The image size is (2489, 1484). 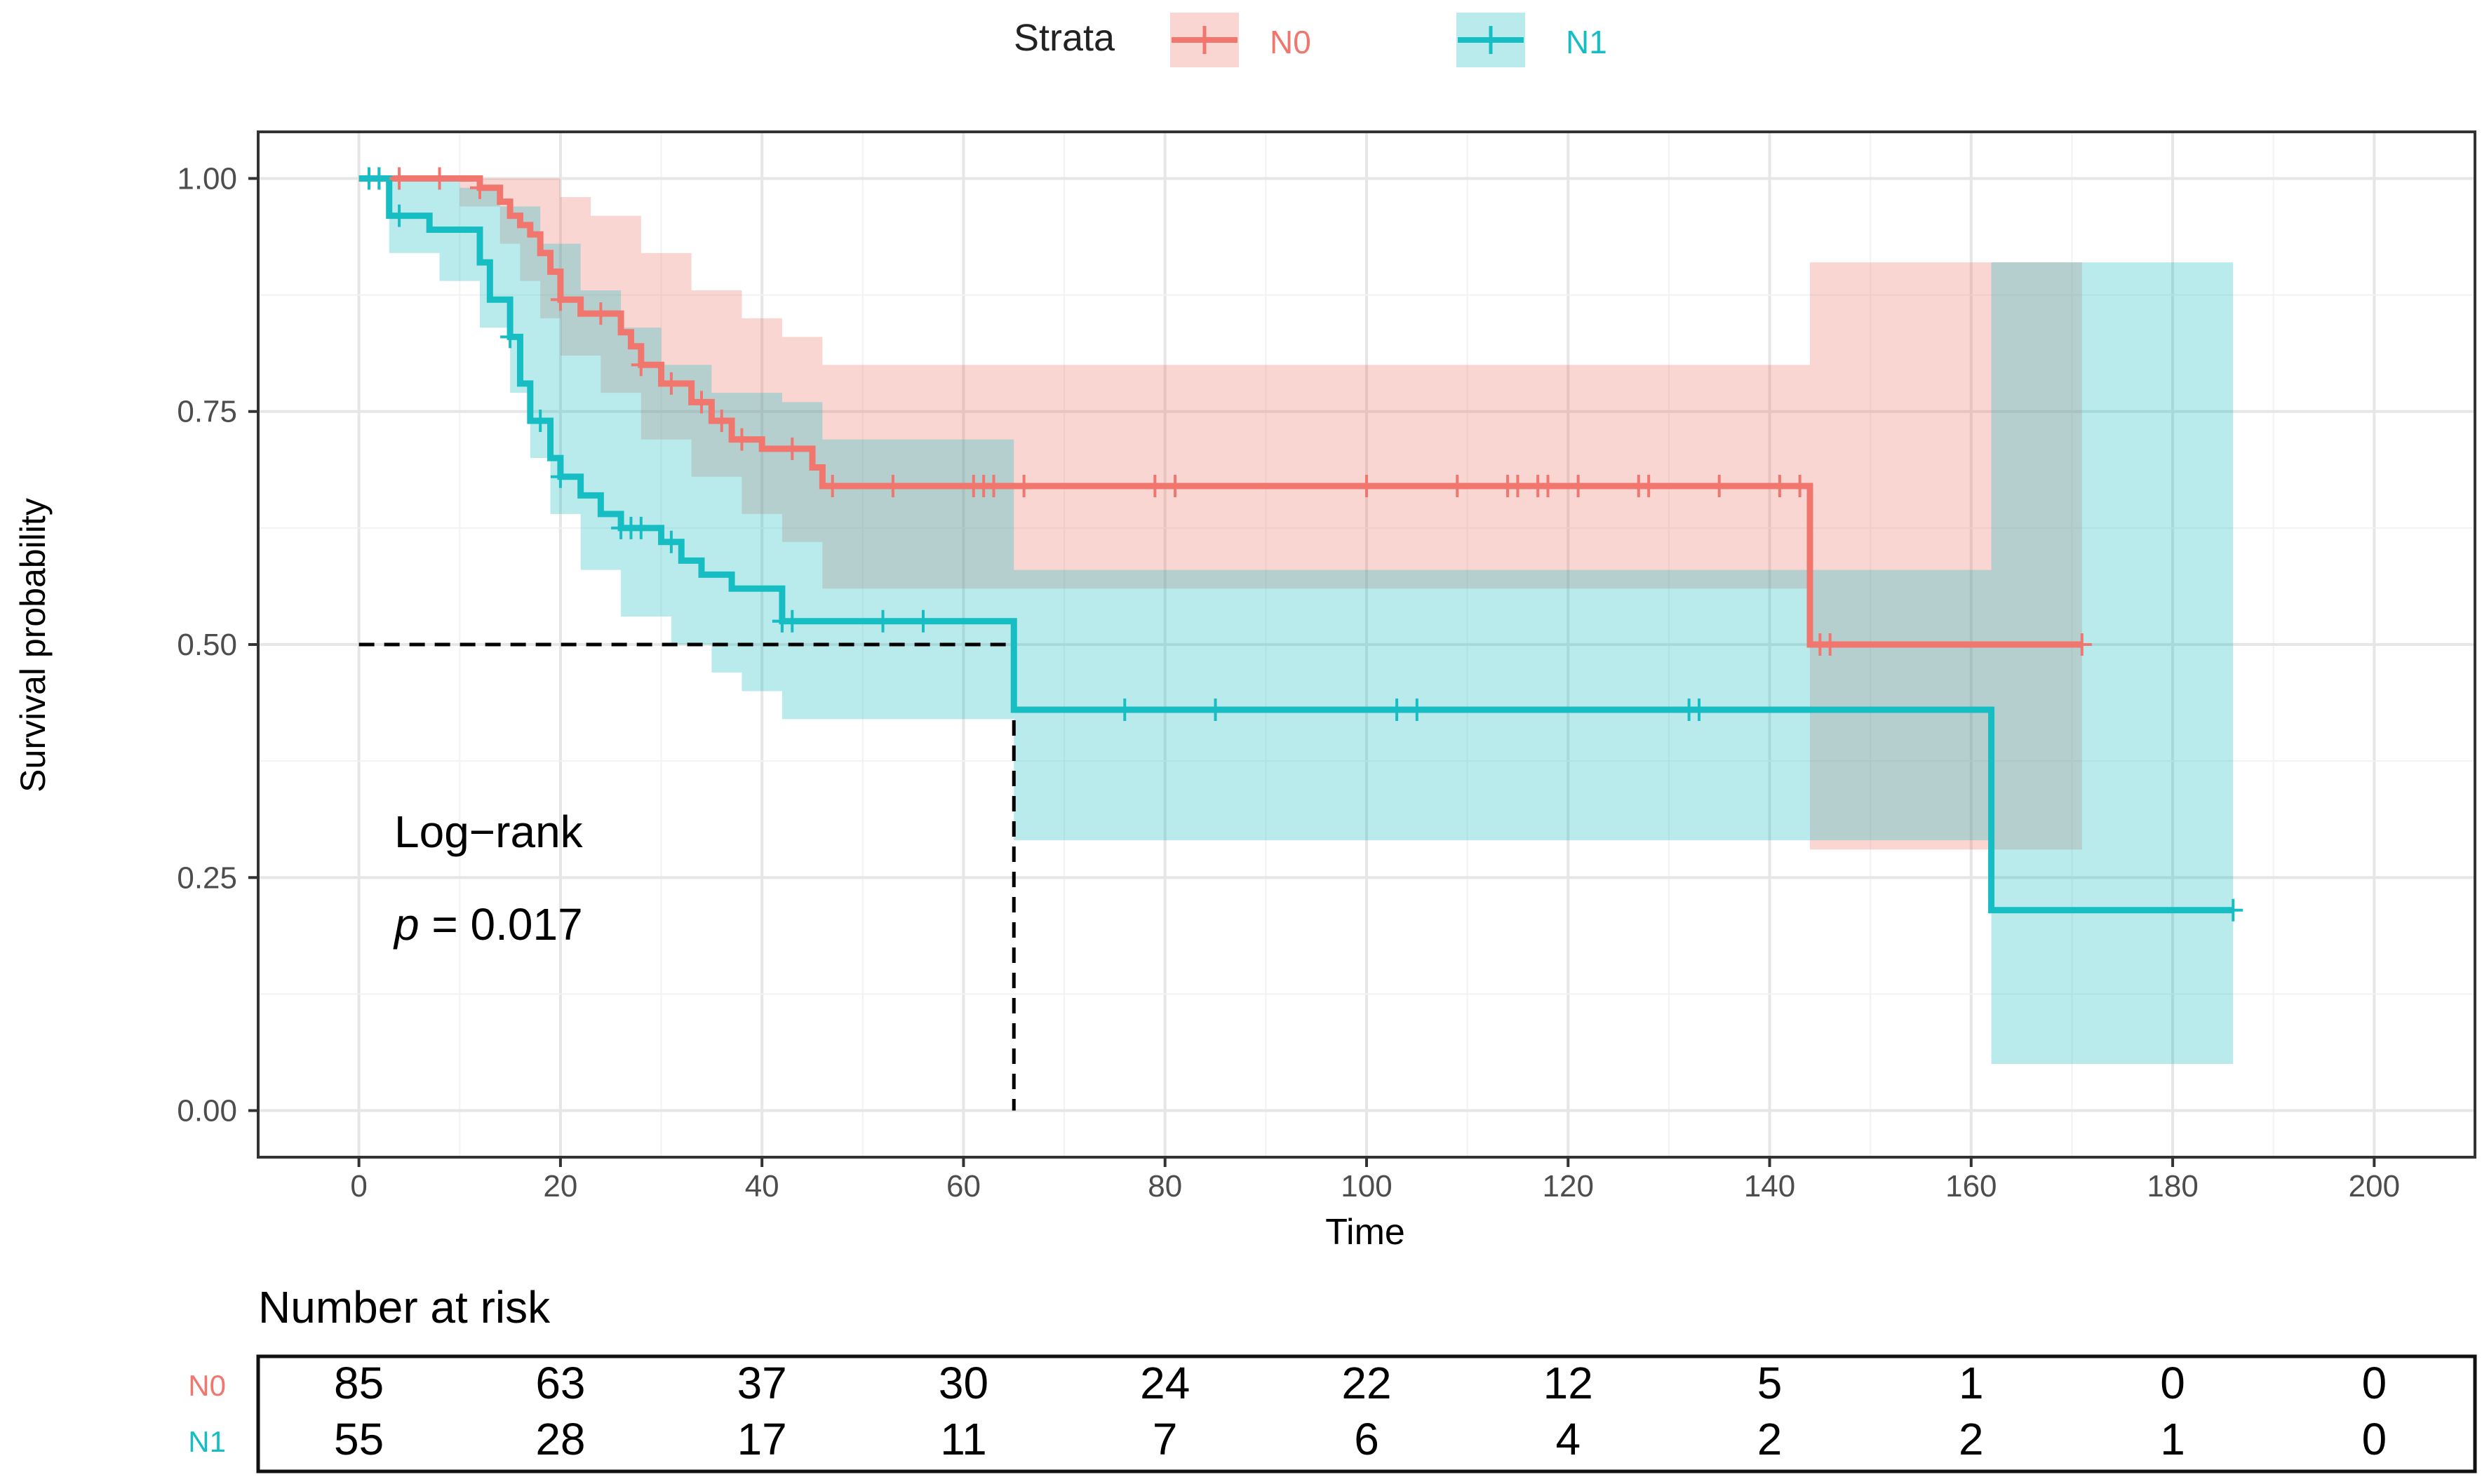 What do you see at coordinates (963, 1186) in the screenshot?
I see `x-tick-label: 60` at bounding box center [963, 1186].